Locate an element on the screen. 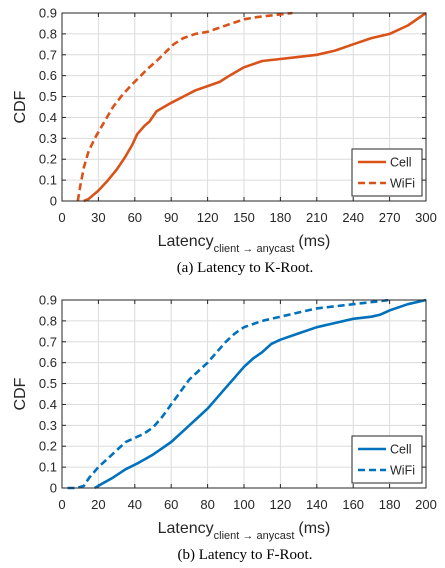 Image resolution: width=445 pixels, height=568 pixels. figure-caption: (b) Latency to F-Root. is located at coordinates (245, 555).